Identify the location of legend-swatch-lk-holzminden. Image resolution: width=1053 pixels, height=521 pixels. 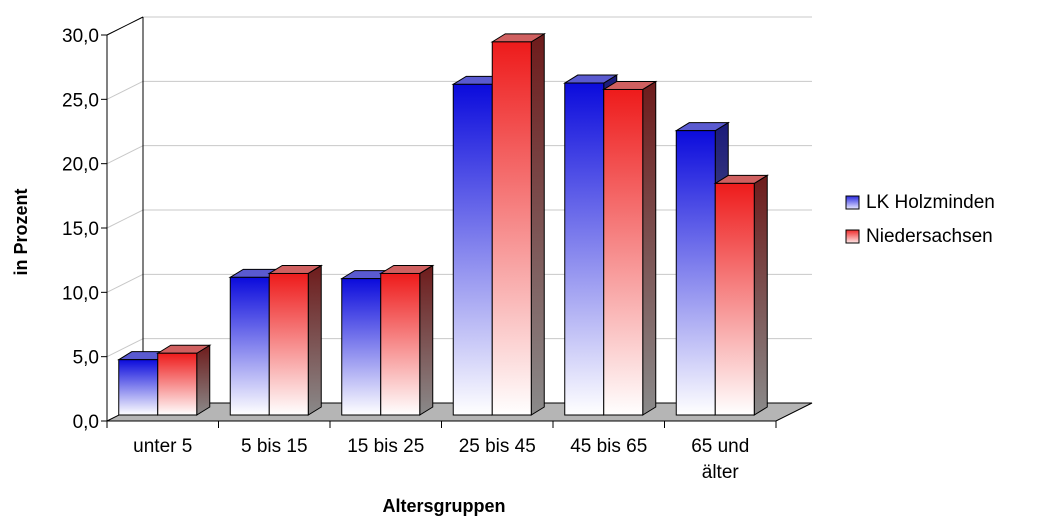
(852, 202).